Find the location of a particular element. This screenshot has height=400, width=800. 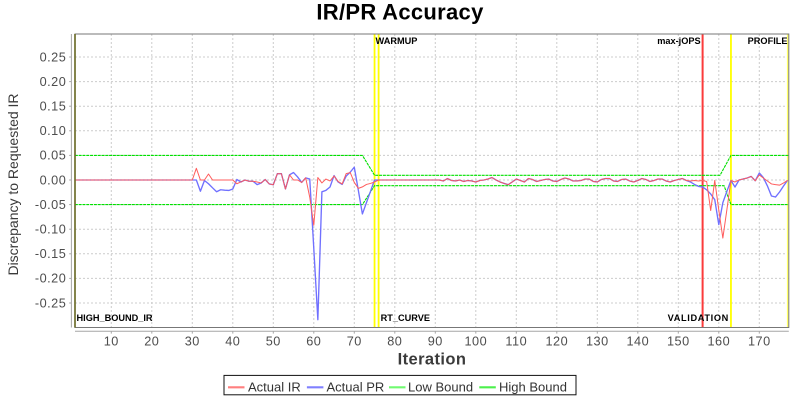

svg-text: 0.00 is located at coordinates (53, 180).